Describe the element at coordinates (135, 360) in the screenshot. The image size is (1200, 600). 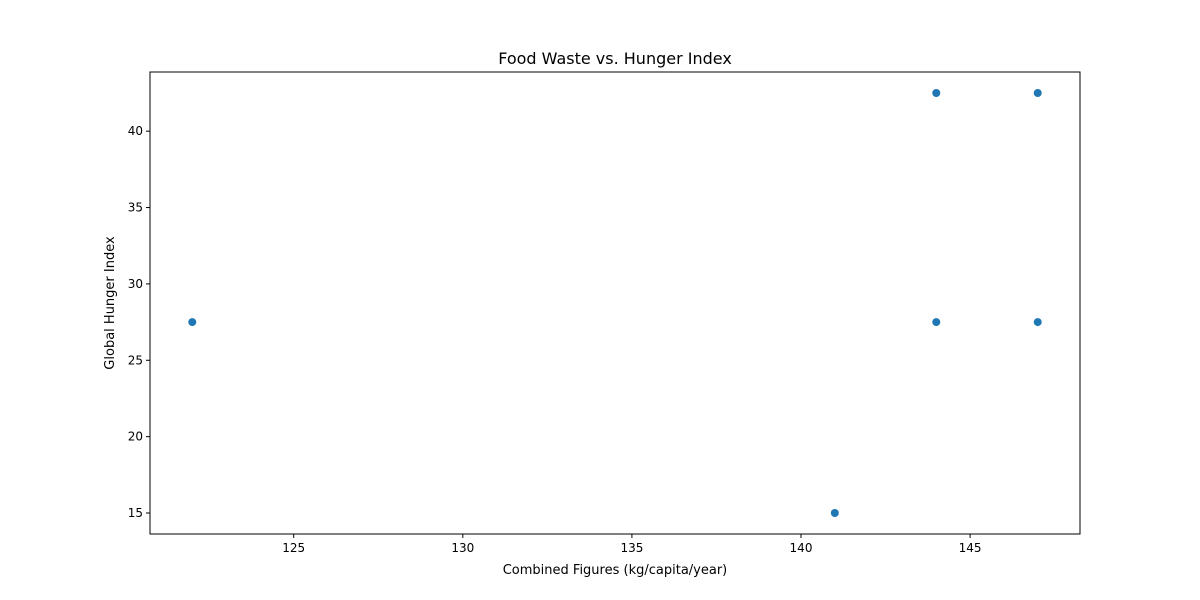
I see `y-tick-label: 25` at that location.